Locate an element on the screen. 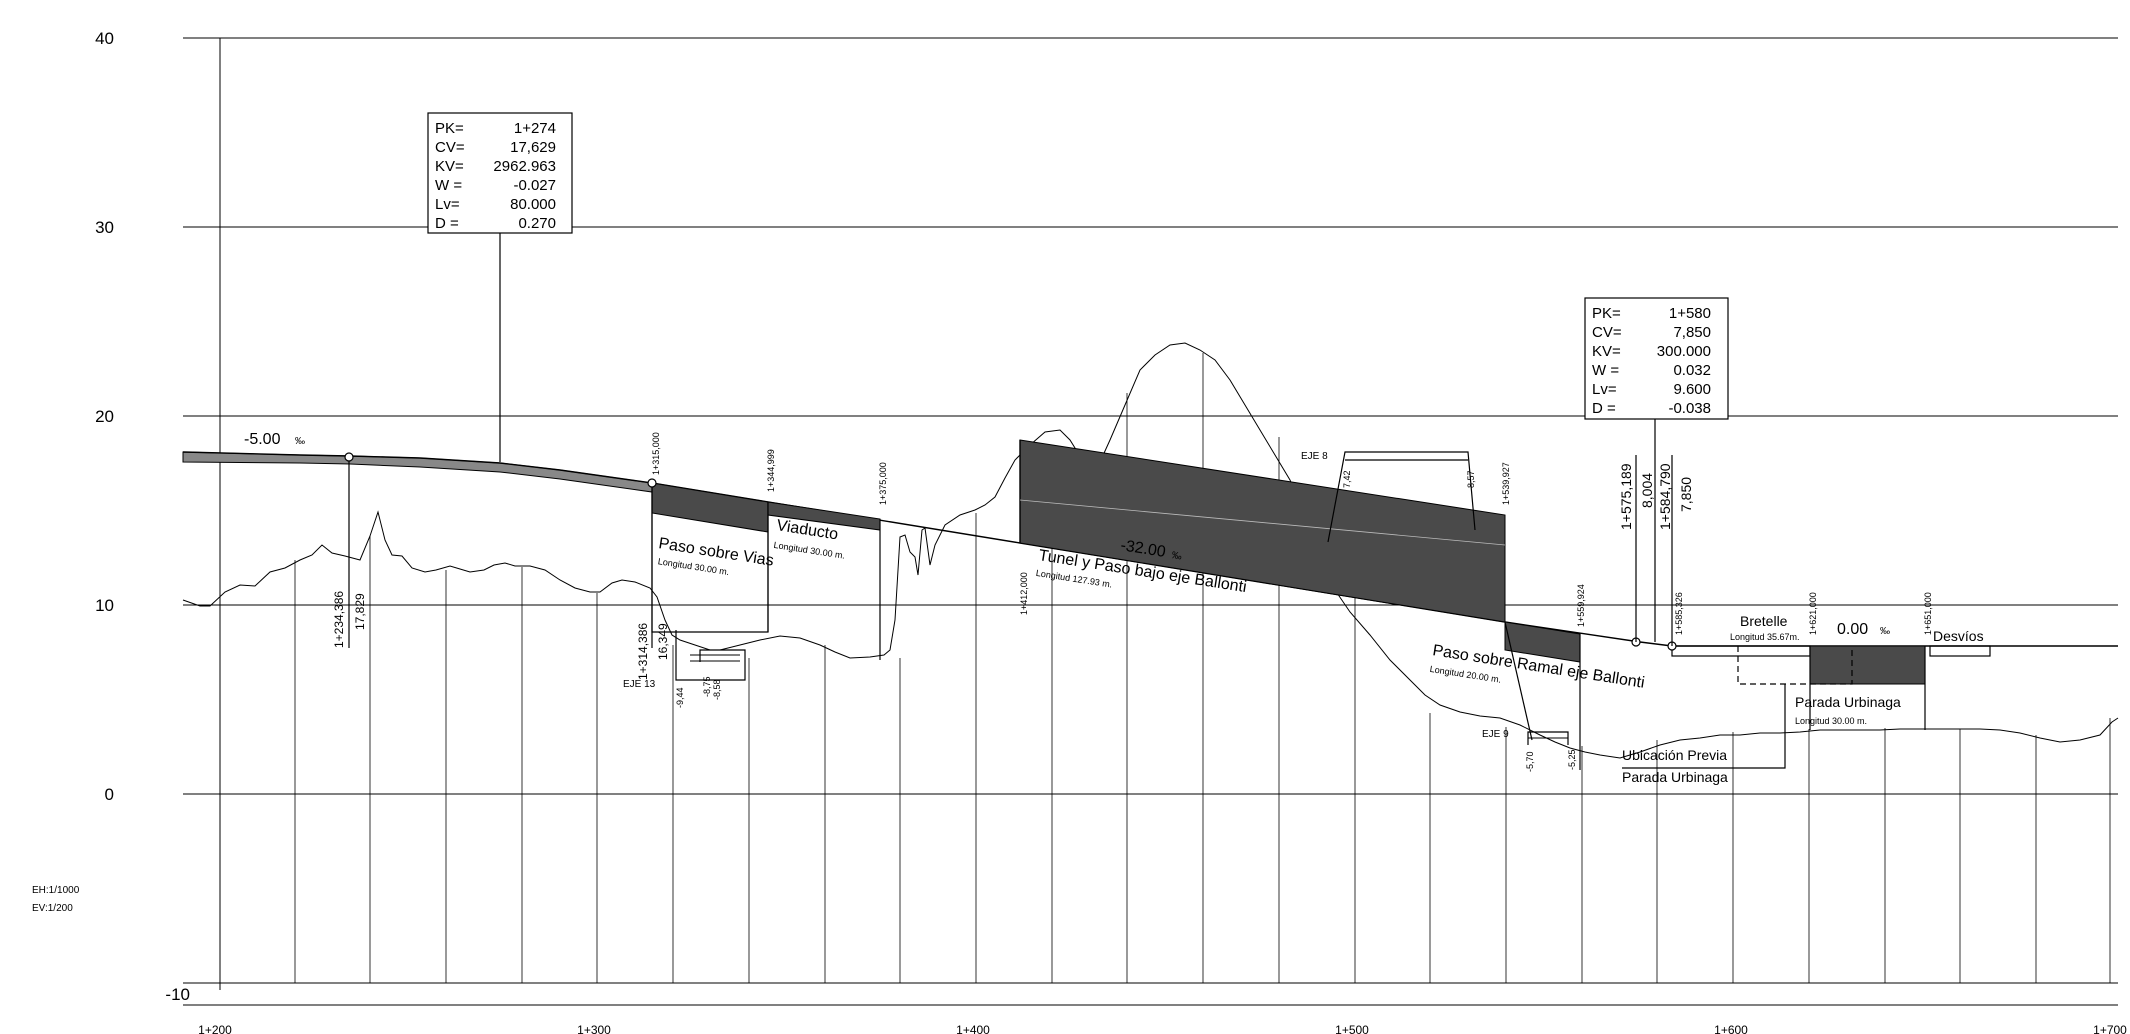 This screenshot has width=2130, height=1034. slope-2: -32.00 ‰ is located at coordinates (1151, 549).